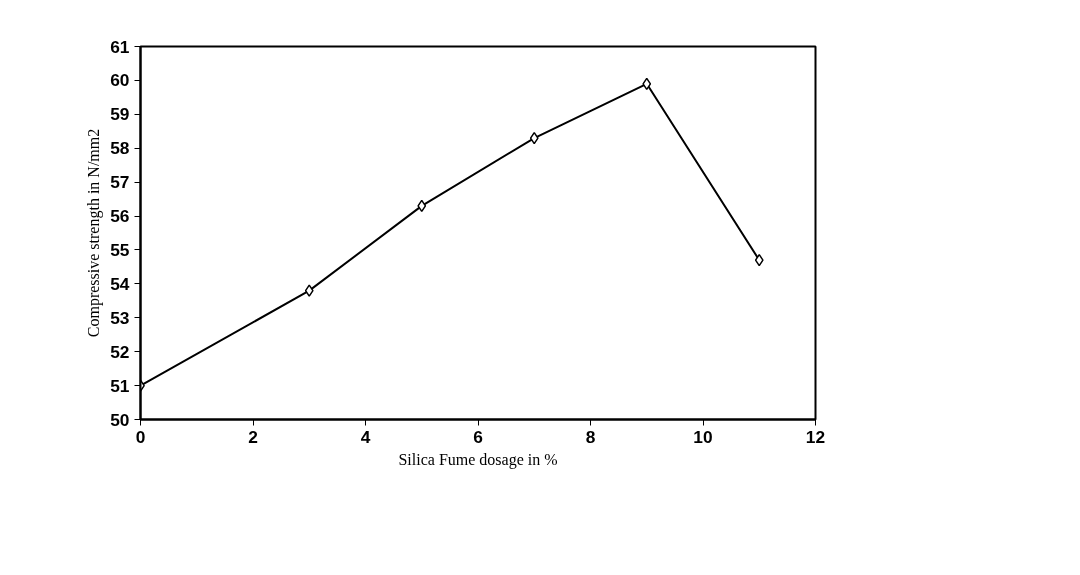  What do you see at coordinates (365, 436) in the screenshot?
I see `x-tick-label: 4` at bounding box center [365, 436].